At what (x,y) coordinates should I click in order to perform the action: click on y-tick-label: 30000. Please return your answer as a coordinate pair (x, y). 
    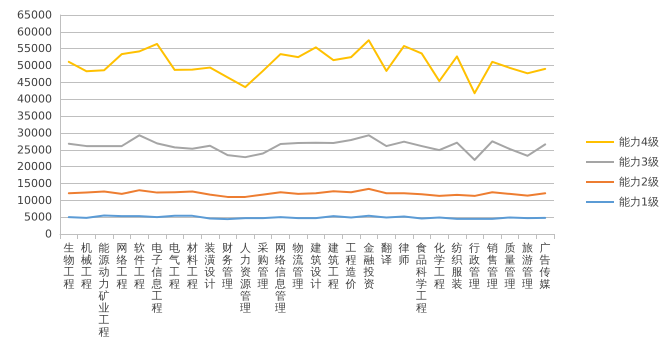
    Looking at the image, I should click on (34, 133).